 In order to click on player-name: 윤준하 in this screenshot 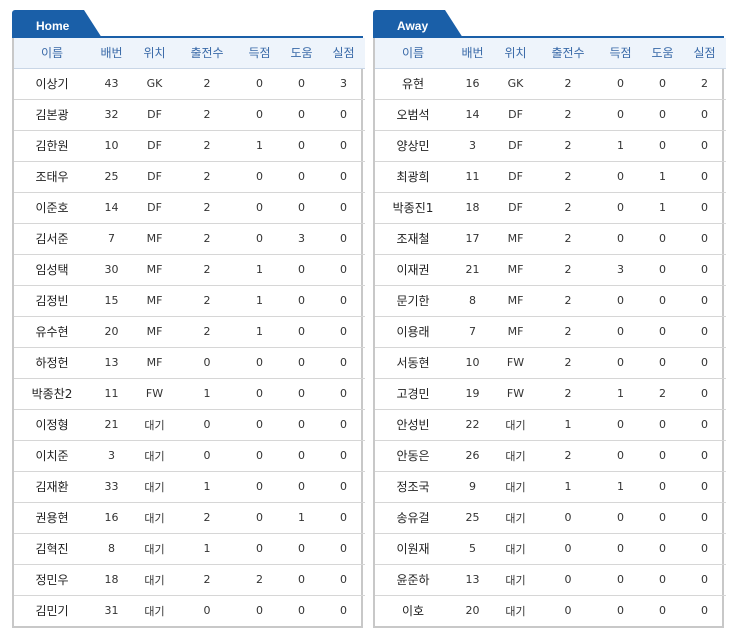, I will do `click(413, 580)`.